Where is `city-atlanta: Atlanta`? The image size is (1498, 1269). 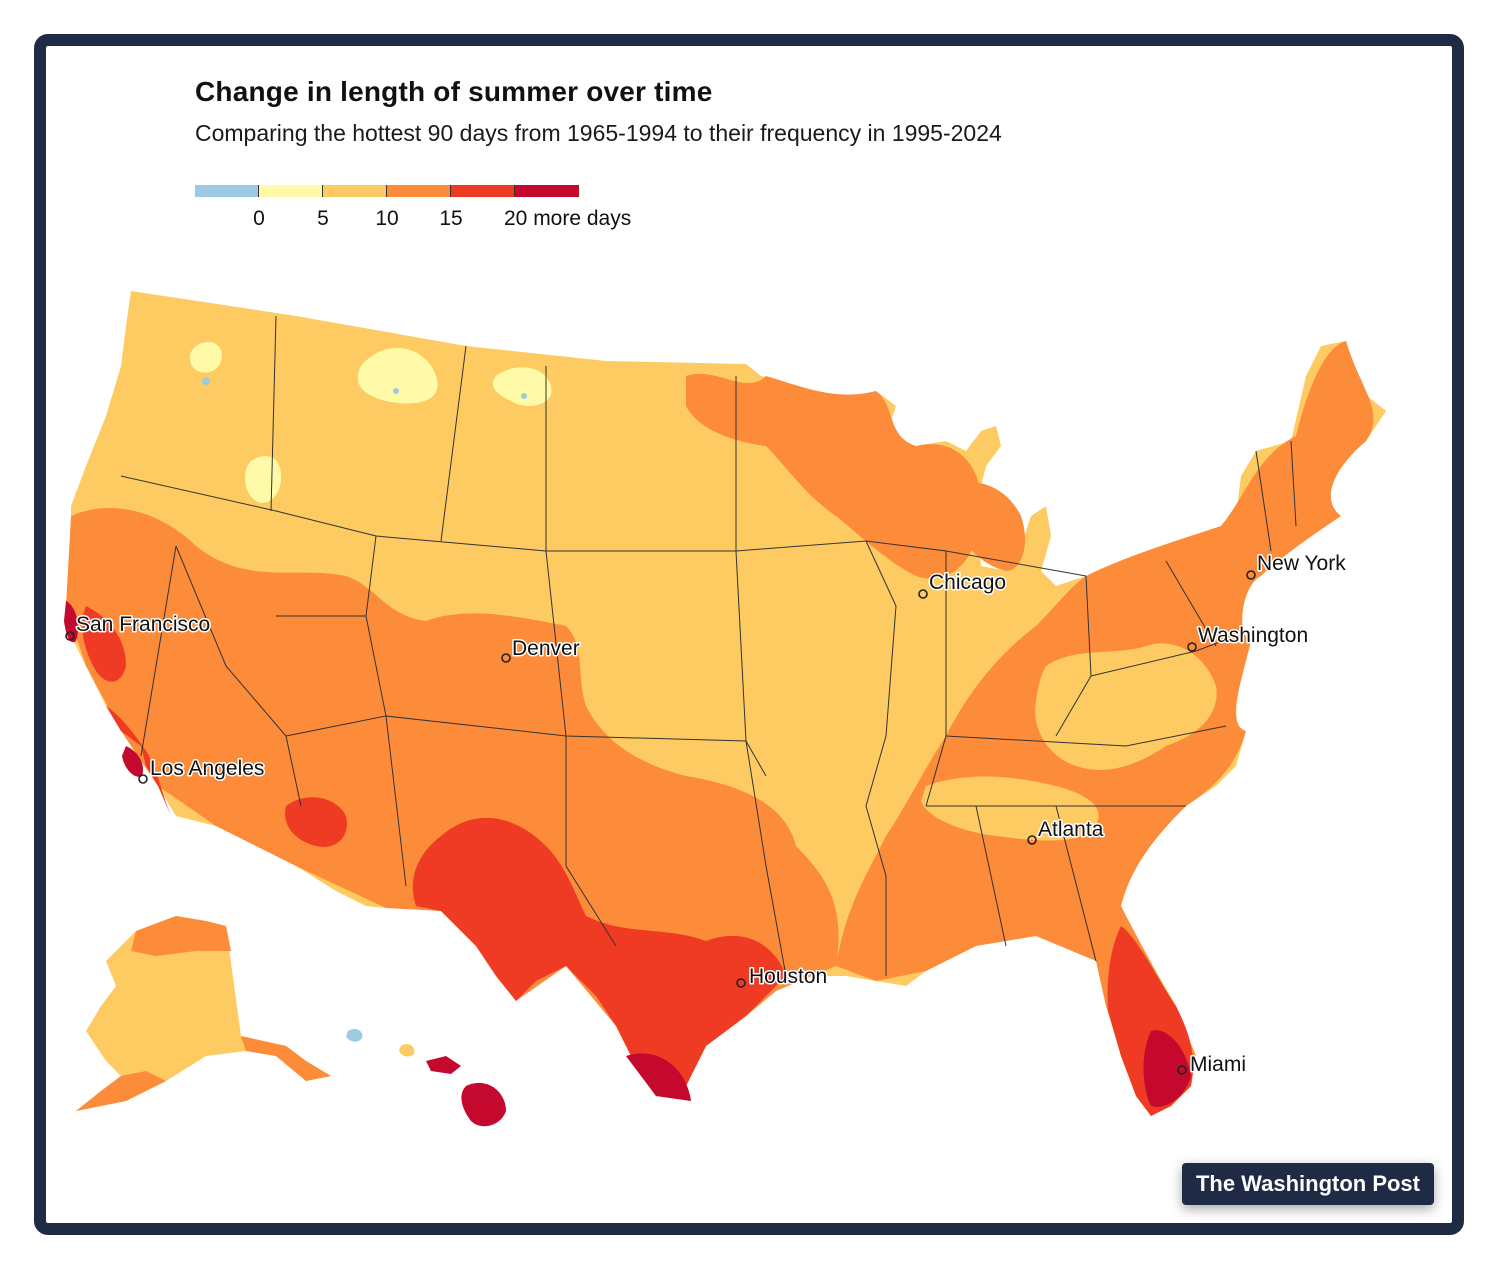 city-atlanta: Atlanta is located at coordinates (1066, 831).